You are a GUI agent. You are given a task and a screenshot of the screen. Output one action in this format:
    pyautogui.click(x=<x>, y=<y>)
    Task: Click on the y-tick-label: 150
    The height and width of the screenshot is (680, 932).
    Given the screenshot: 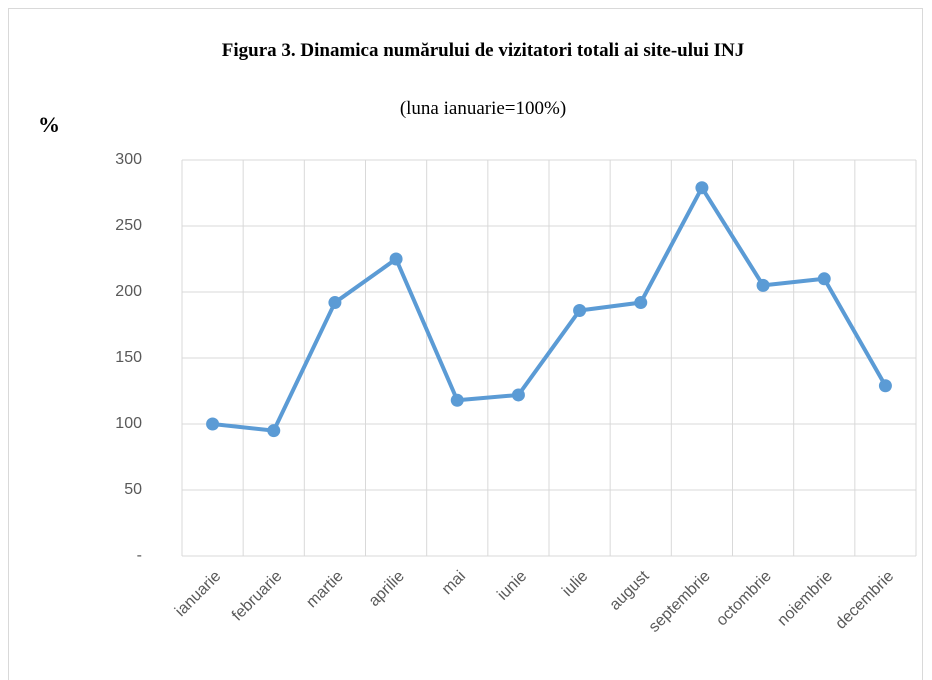 What is the action you would take?
    pyautogui.click(x=128, y=357)
    